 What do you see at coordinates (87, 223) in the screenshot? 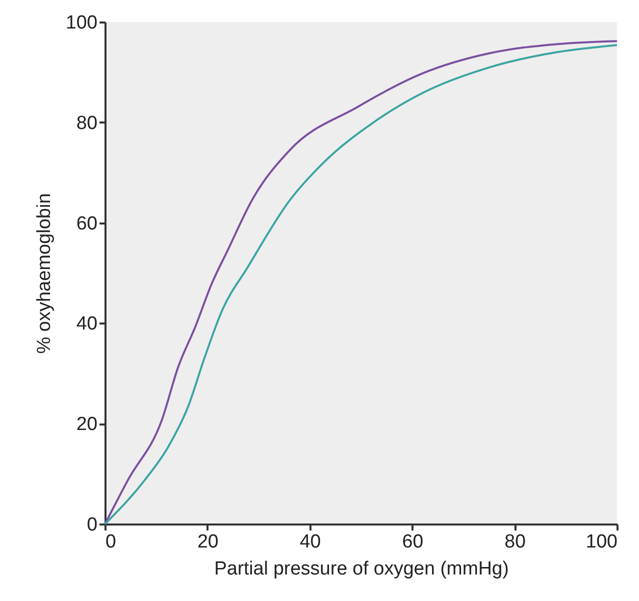
I see `y-tick-label: 60` at bounding box center [87, 223].